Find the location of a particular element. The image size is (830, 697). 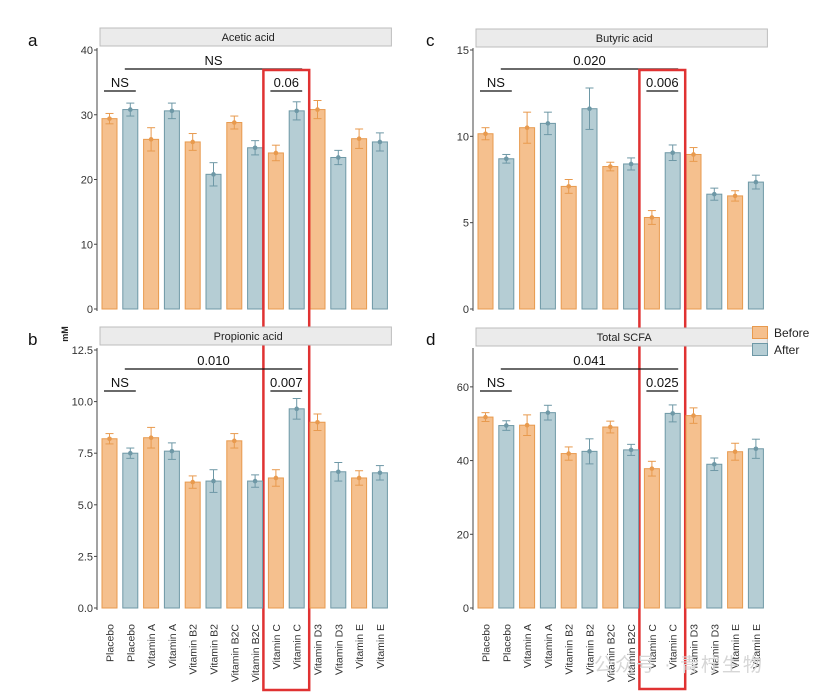

x-tick-label: Vitamin C is located at coordinates (653, 647).